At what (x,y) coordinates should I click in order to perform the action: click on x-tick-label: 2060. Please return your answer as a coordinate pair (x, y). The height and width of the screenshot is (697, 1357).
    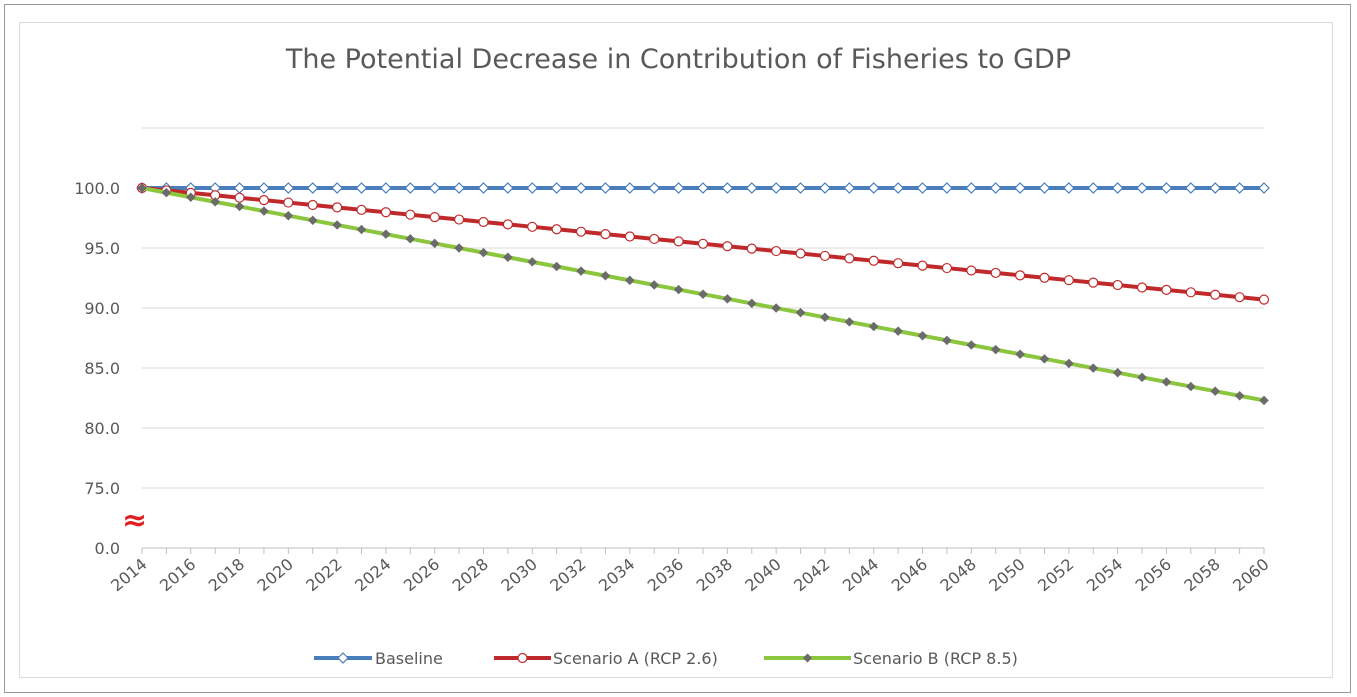
    Looking at the image, I should click on (1250, 575).